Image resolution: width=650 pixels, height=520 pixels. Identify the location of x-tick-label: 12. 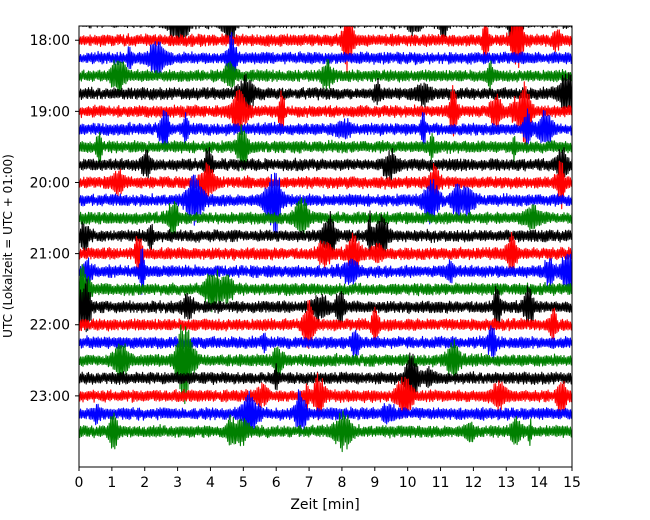
(473, 483).